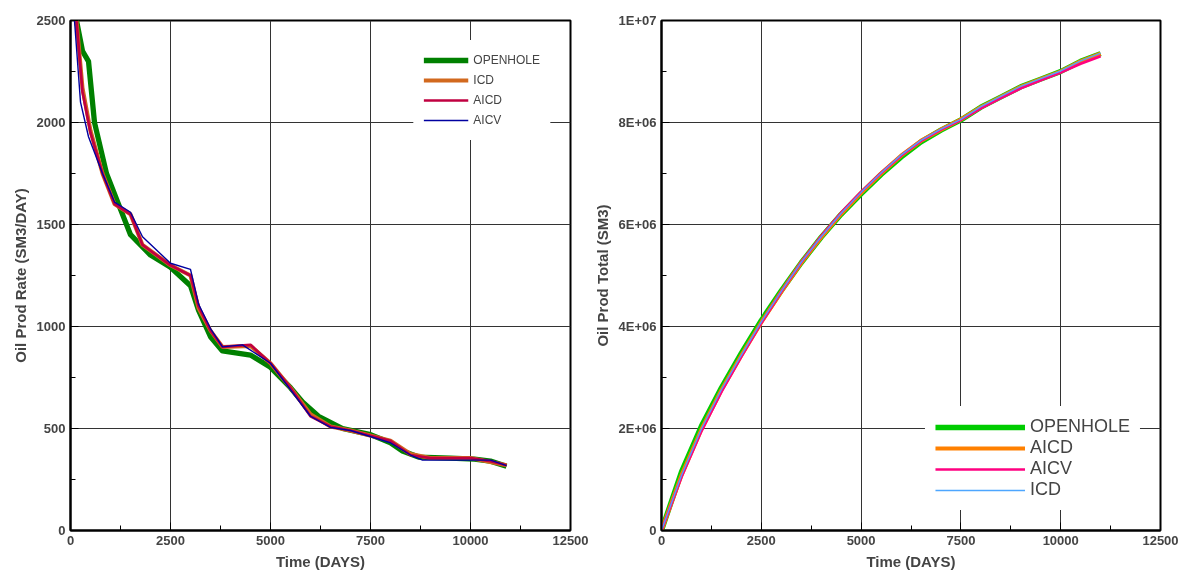  I want to click on y-tick-label: 2000, so click(51, 122).